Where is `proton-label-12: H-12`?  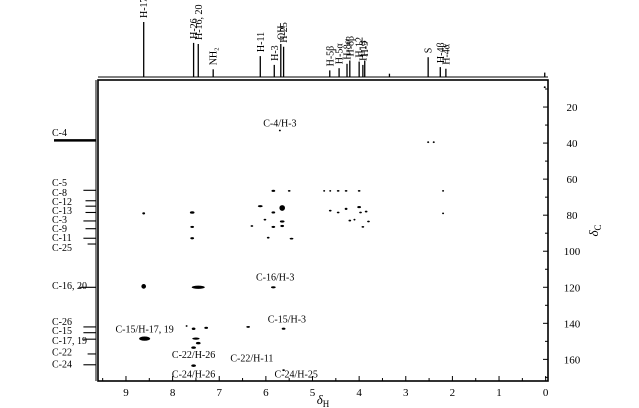 proton-label-12: H-12 is located at coordinates (360, 47).